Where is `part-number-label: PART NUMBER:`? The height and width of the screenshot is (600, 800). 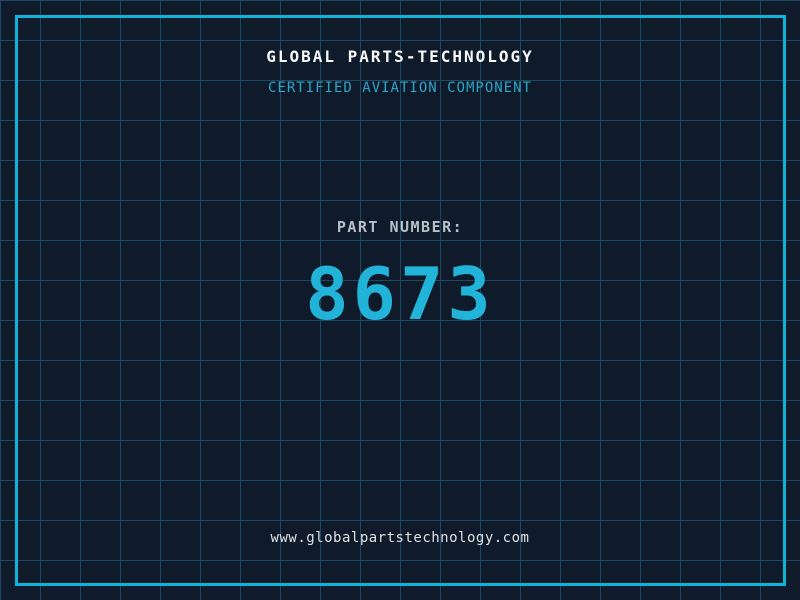
part-number-label: PART NUMBER: is located at coordinates (400, 227).